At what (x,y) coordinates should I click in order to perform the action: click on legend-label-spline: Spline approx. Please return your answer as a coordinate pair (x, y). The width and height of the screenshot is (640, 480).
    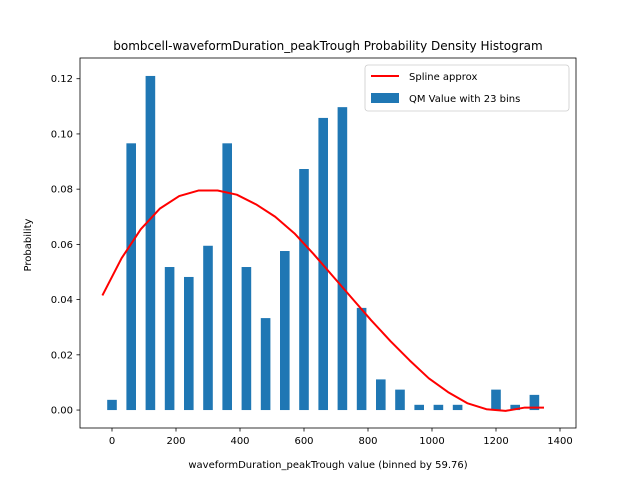
    Looking at the image, I should click on (443, 77).